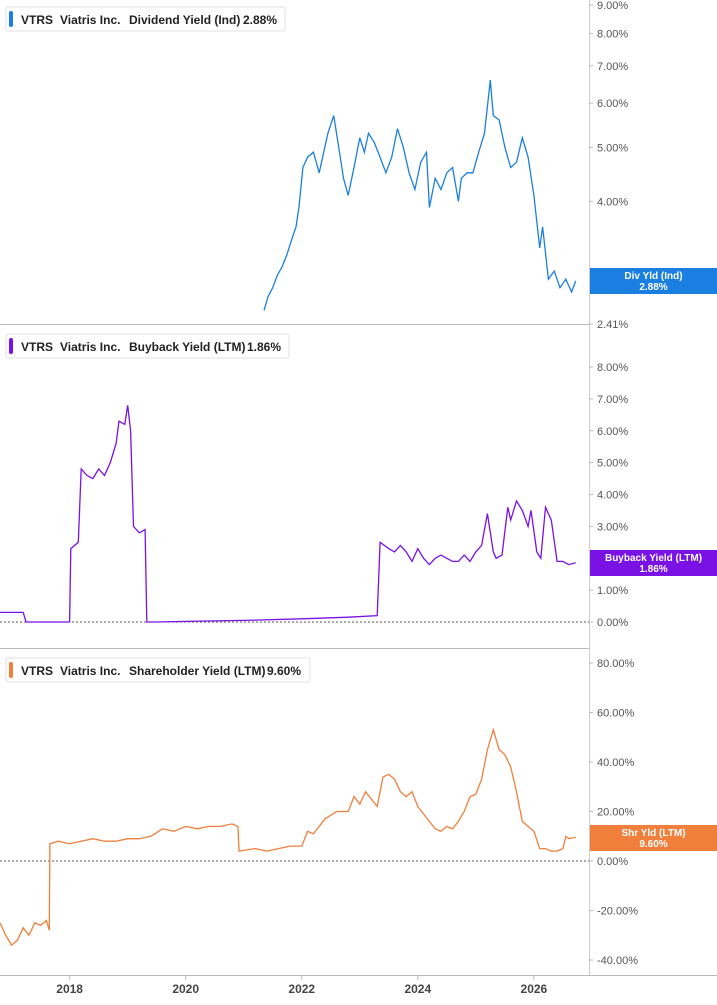 The width and height of the screenshot is (717, 1005). What do you see at coordinates (617, 961) in the screenshot?
I see `y-tick-label: -40.00%` at bounding box center [617, 961].